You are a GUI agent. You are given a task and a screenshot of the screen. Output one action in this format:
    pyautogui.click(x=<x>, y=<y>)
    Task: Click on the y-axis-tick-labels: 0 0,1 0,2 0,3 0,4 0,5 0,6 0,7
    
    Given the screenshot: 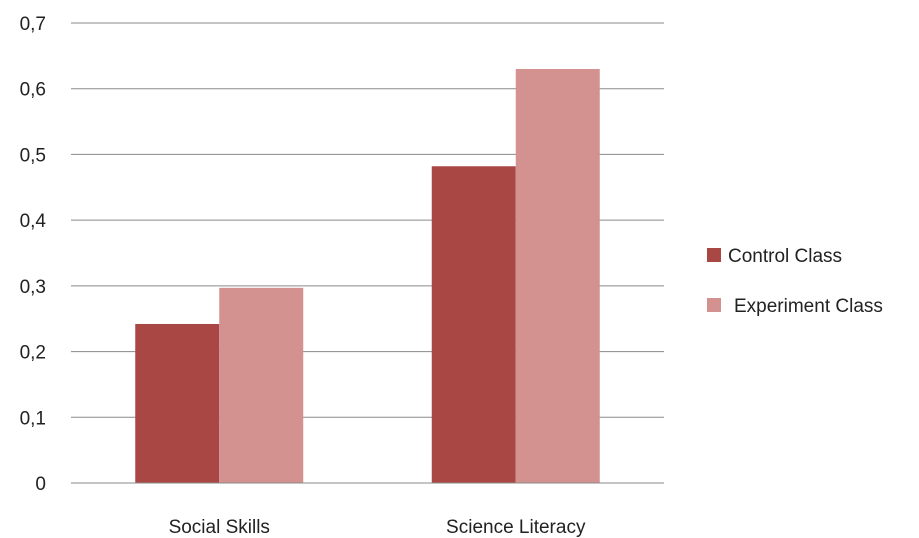 What is the action you would take?
    pyautogui.click(x=33, y=254)
    